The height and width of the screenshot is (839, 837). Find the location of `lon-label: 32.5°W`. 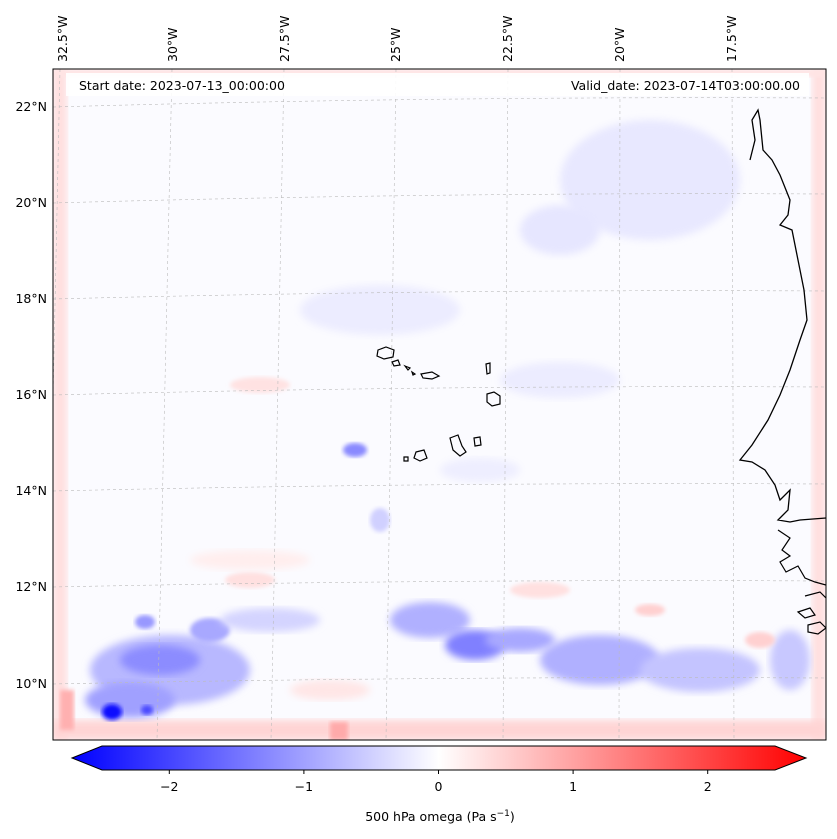

lon-label: 32.5°W is located at coordinates (62, 39).